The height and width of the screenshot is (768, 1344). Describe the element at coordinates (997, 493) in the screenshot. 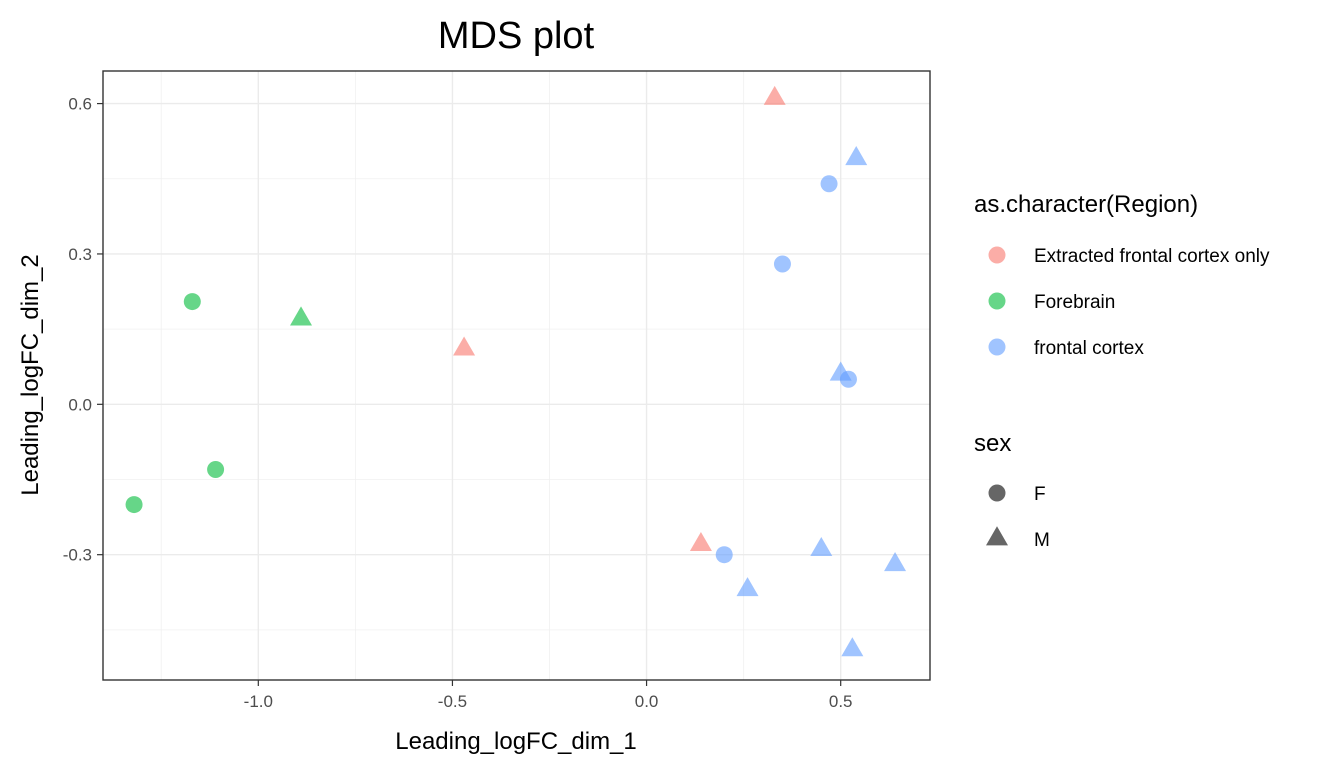

I see `shape-legend-key-circle` at that location.